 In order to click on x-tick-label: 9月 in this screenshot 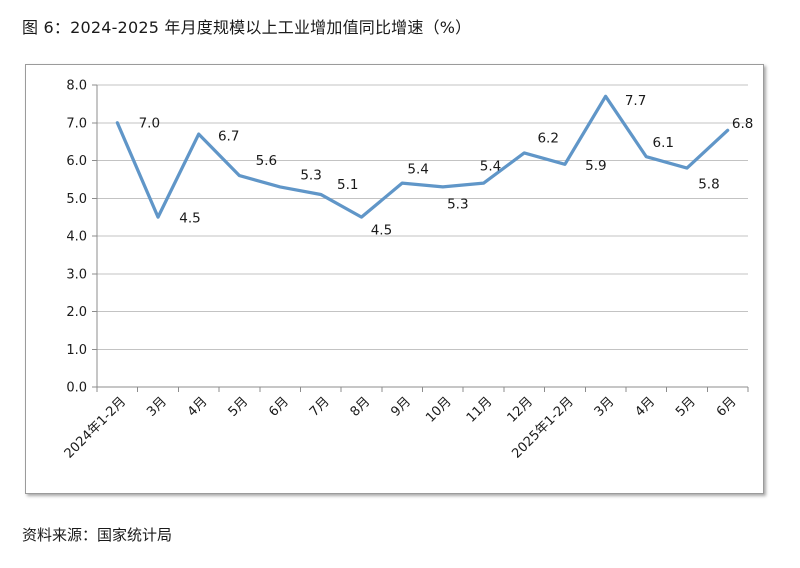, I will do `click(401, 407)`.